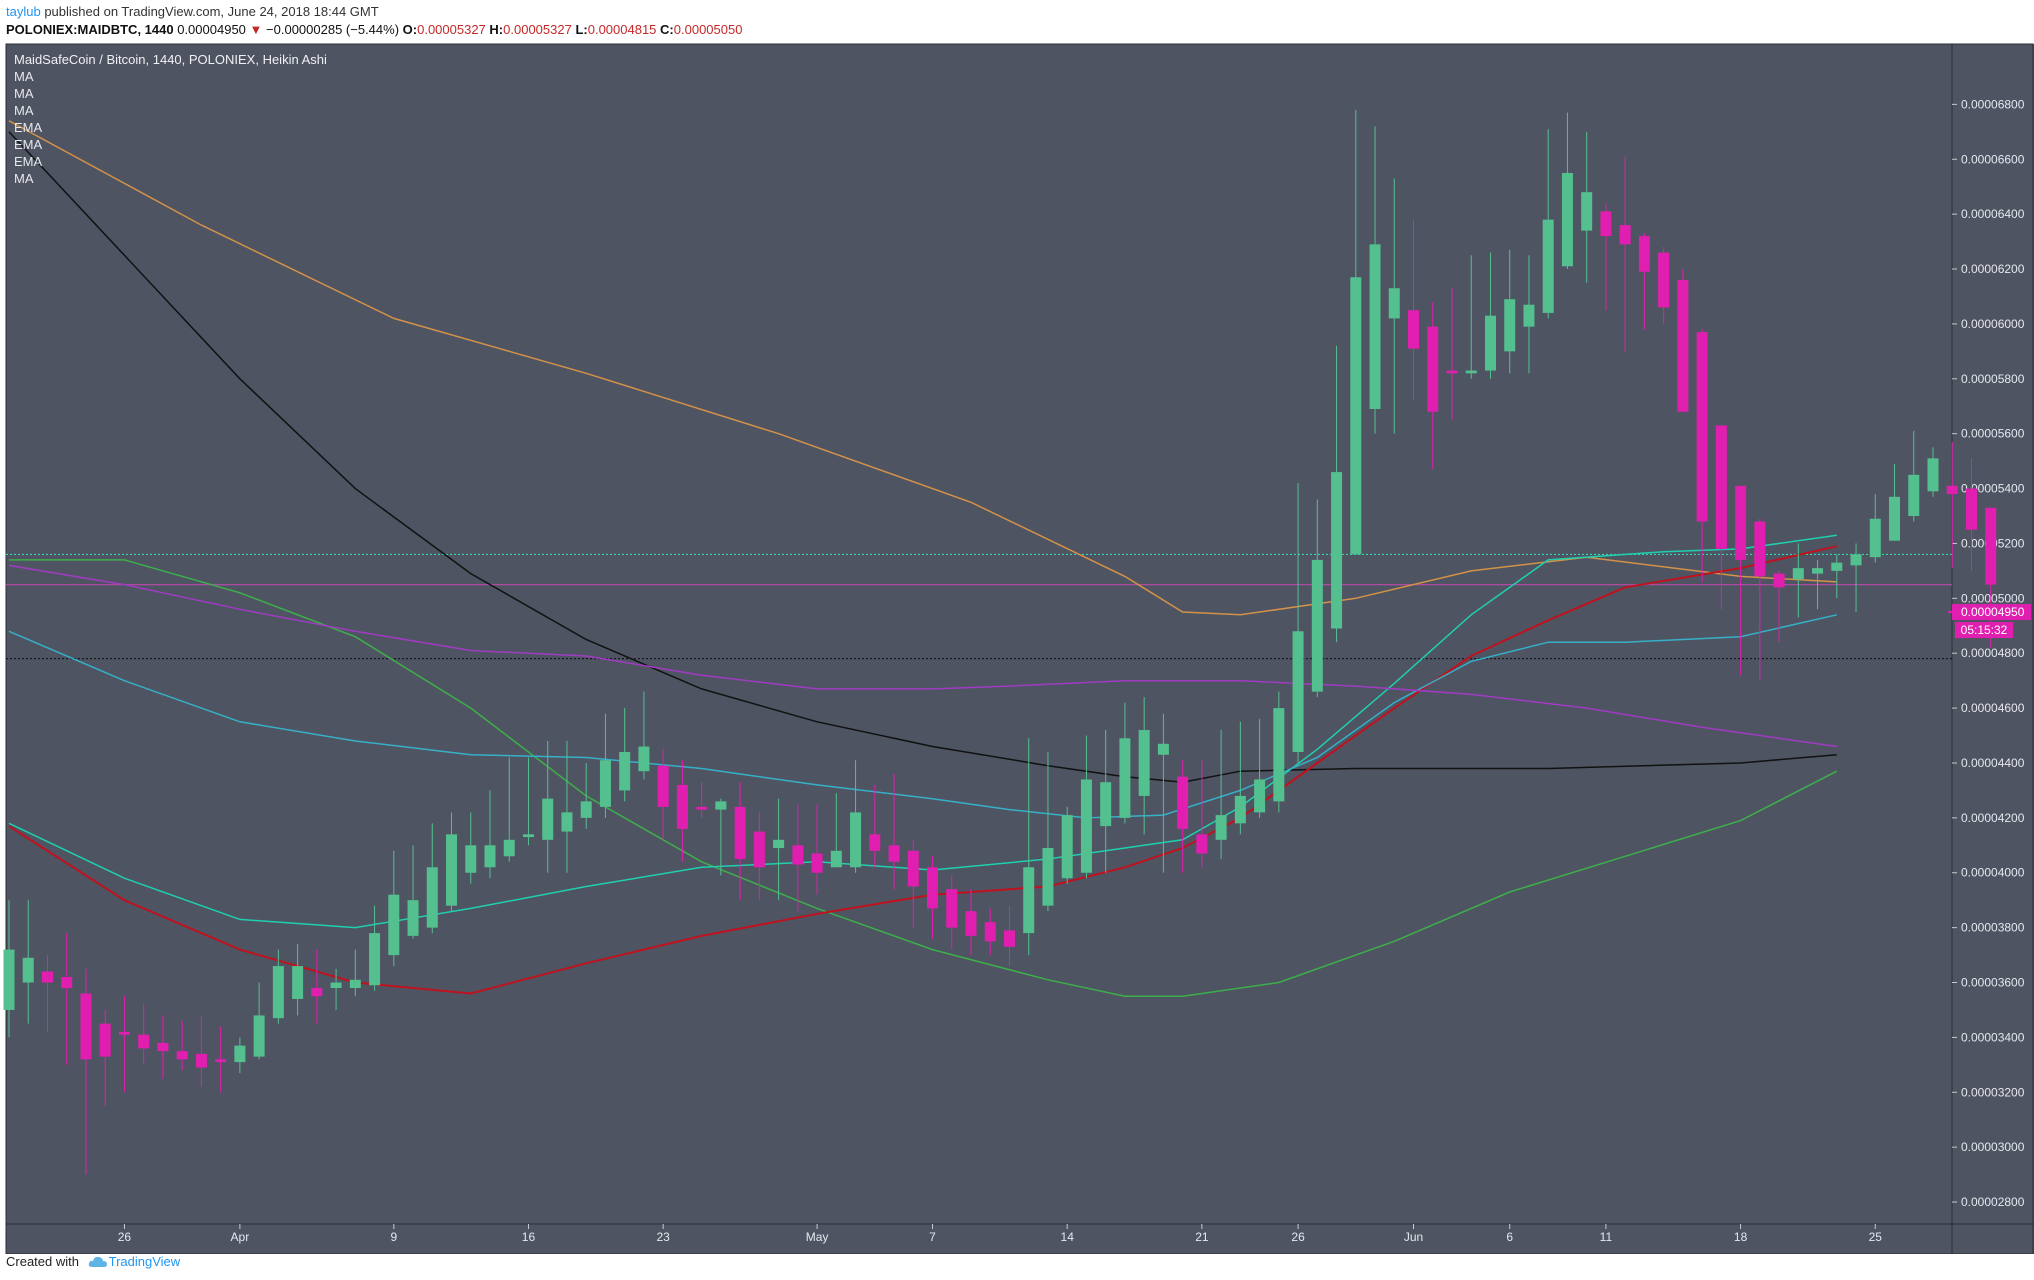  Describe the element at coordinates (451, 29) in the screenshot. I see `open-value: 0.00005327` at that location.